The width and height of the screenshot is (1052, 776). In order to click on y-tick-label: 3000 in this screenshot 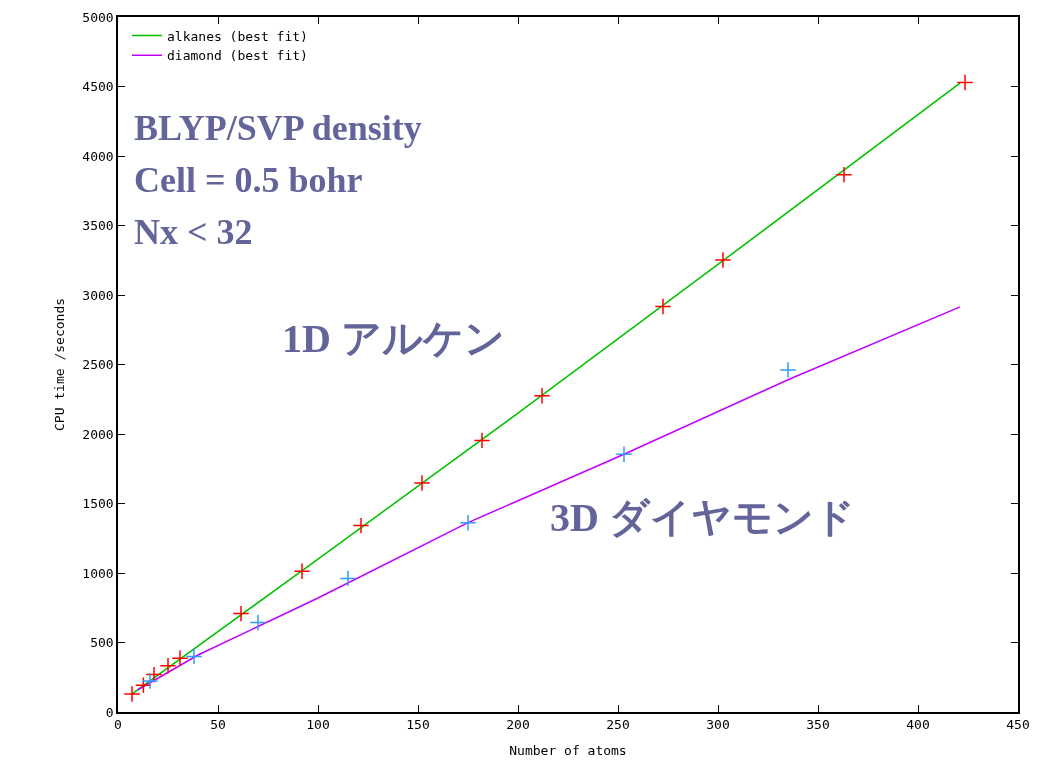, I will do `click(98, 295)`.